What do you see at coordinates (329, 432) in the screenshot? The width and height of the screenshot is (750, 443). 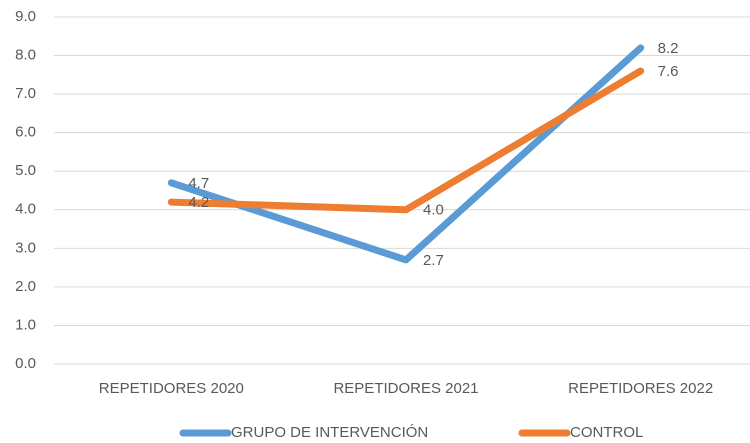 I see `legend-label: GRUPO DE INTERVENCIÓN` at bounding box center [329, 432].